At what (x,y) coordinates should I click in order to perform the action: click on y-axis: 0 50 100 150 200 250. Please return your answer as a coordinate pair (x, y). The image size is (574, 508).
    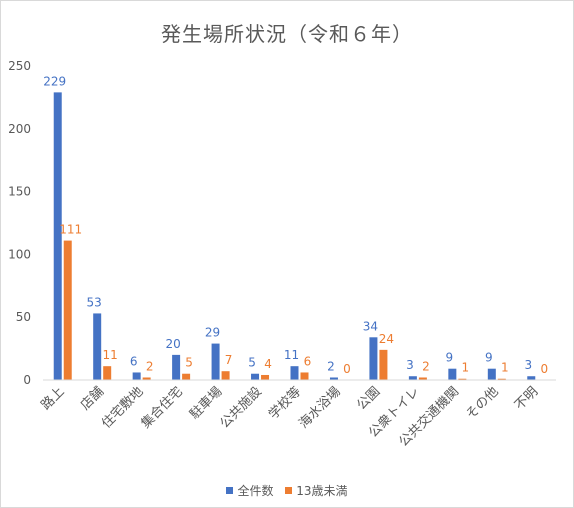
    Looking at the image, I should click on (19, 223).